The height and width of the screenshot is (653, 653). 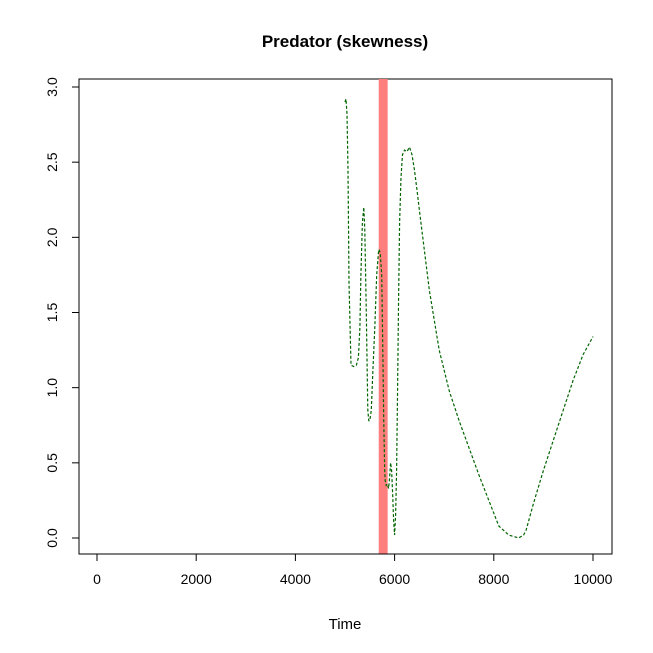 I want to click on x-tick-label: 2000, so click(x=196, y=579).